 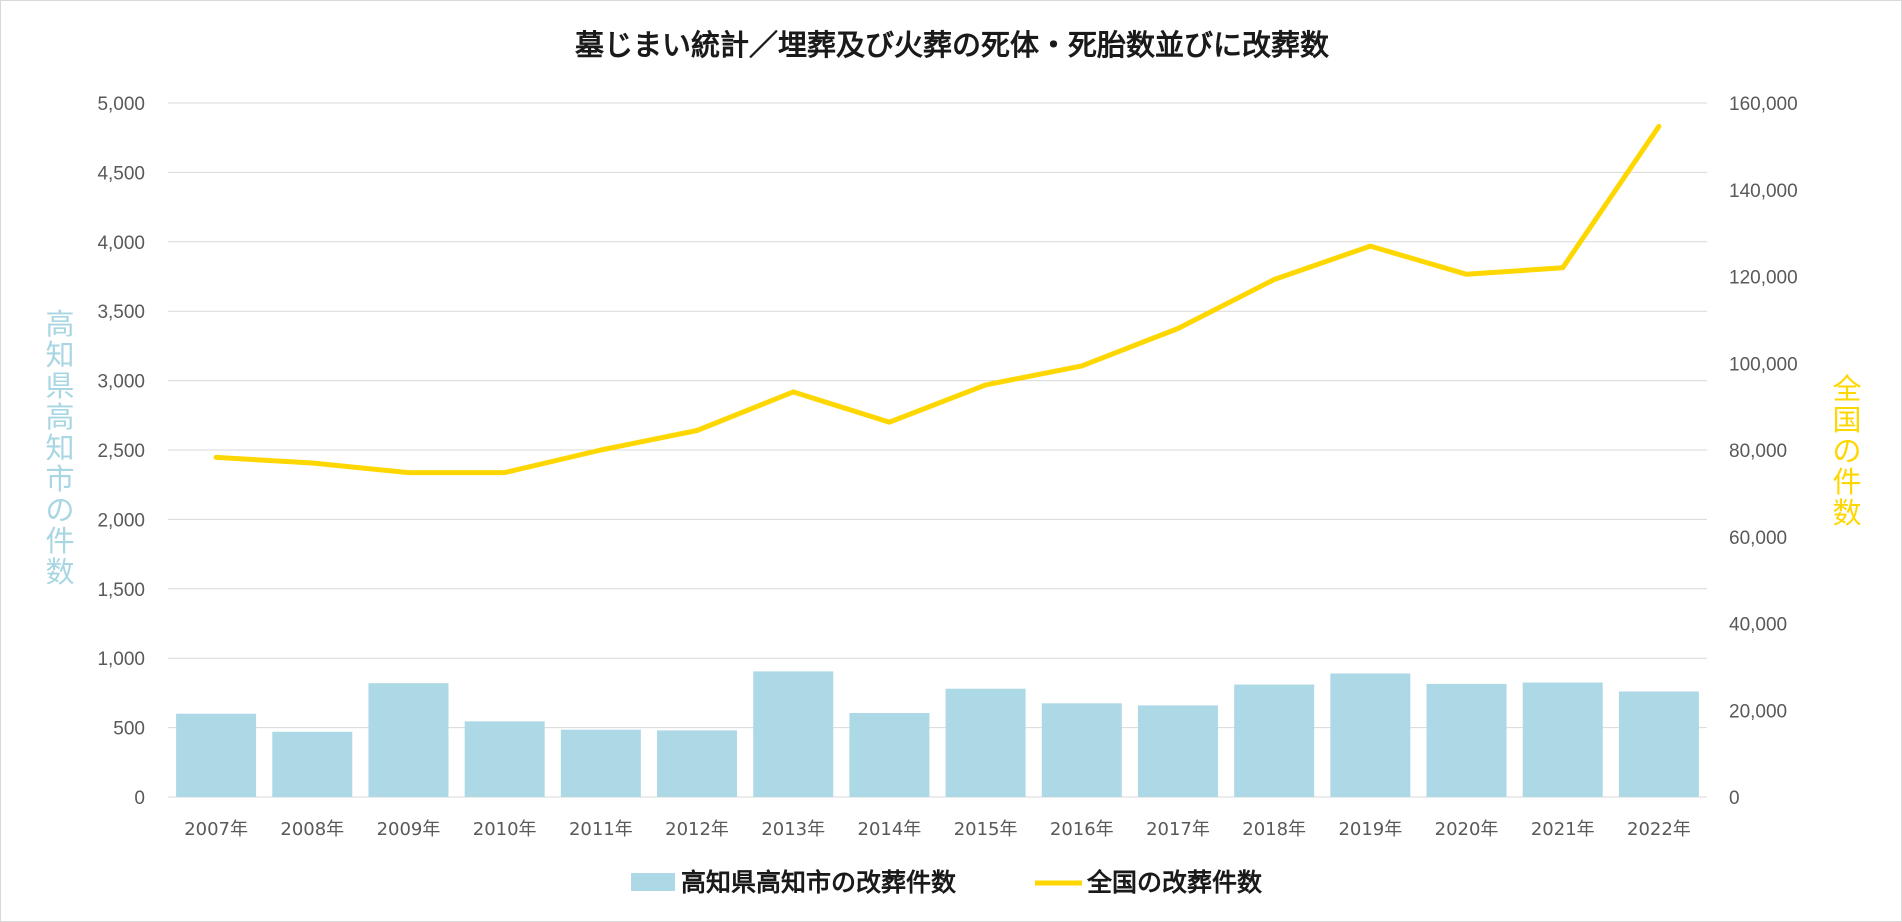 What do you see at coordinates (1082, 829) in the screenshot?
I see `x-tick-label: 2016年` at bounding box center [1082, 829].